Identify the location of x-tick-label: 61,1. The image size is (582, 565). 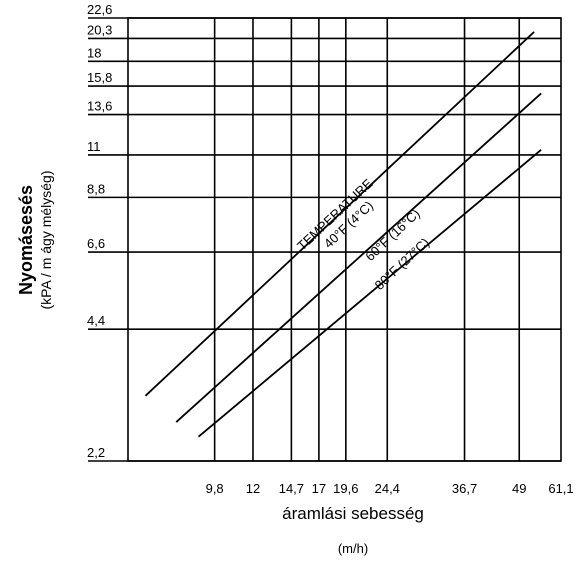
(560, 488).